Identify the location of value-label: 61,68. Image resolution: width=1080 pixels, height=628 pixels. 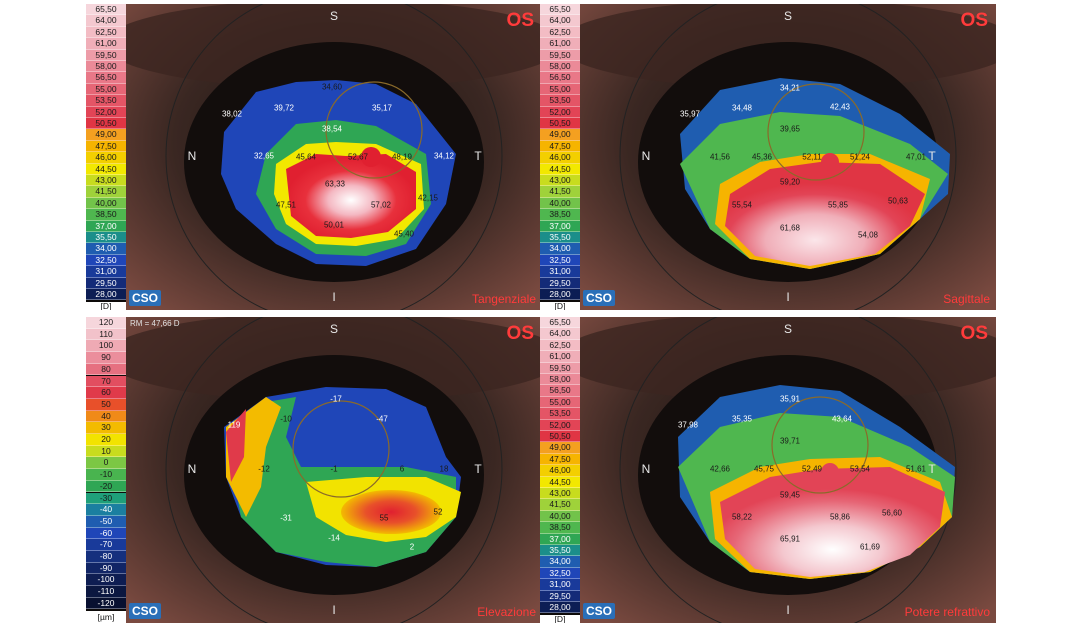
(790, 228).